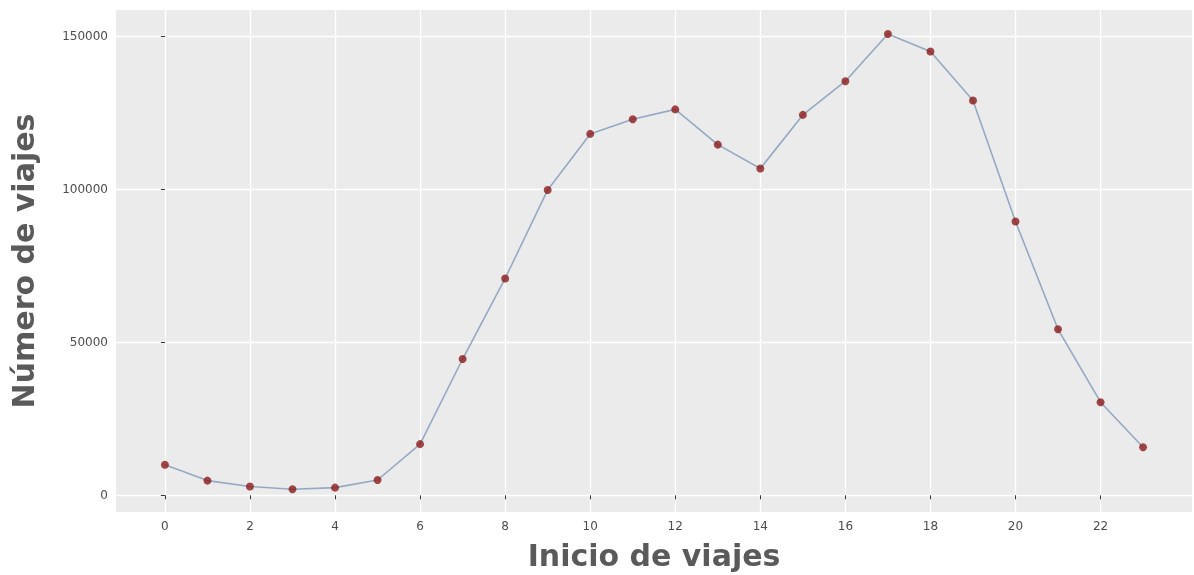  I want to click on x-tick-label: 10, so click(590, 526).